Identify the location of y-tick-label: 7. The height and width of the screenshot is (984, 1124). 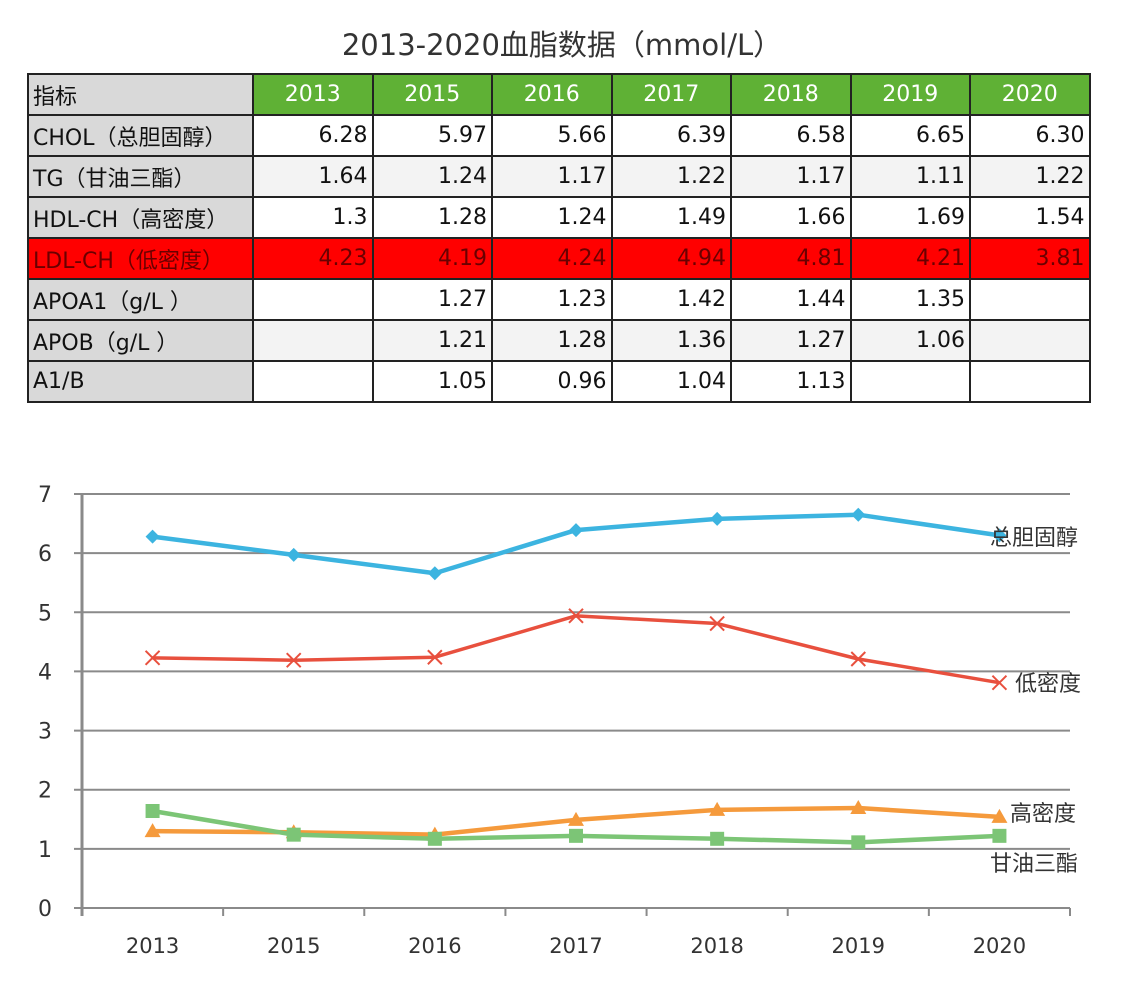
(45, 495).